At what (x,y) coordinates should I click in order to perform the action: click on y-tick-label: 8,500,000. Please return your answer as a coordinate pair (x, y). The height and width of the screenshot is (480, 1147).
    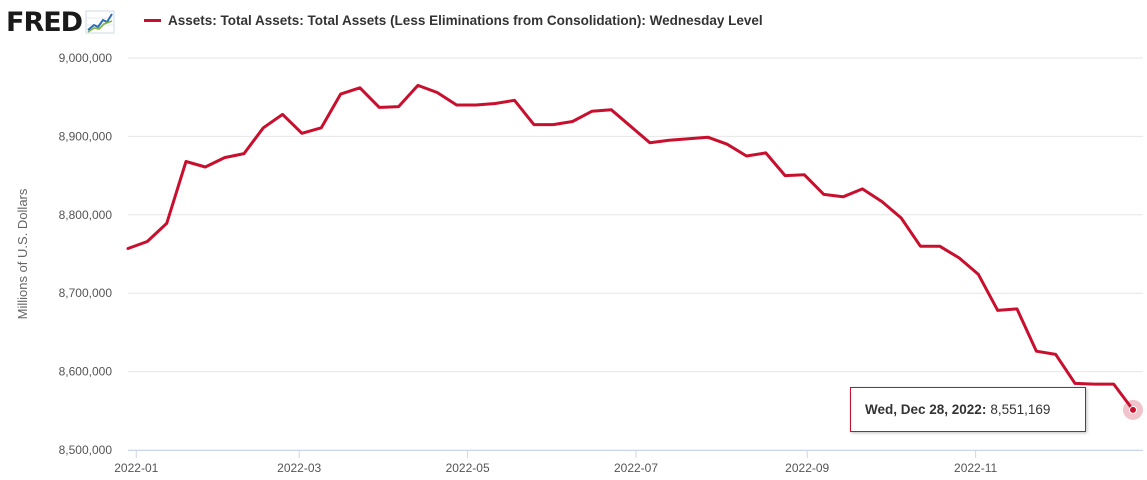
    Looking at the image, I should click on (86, 450).